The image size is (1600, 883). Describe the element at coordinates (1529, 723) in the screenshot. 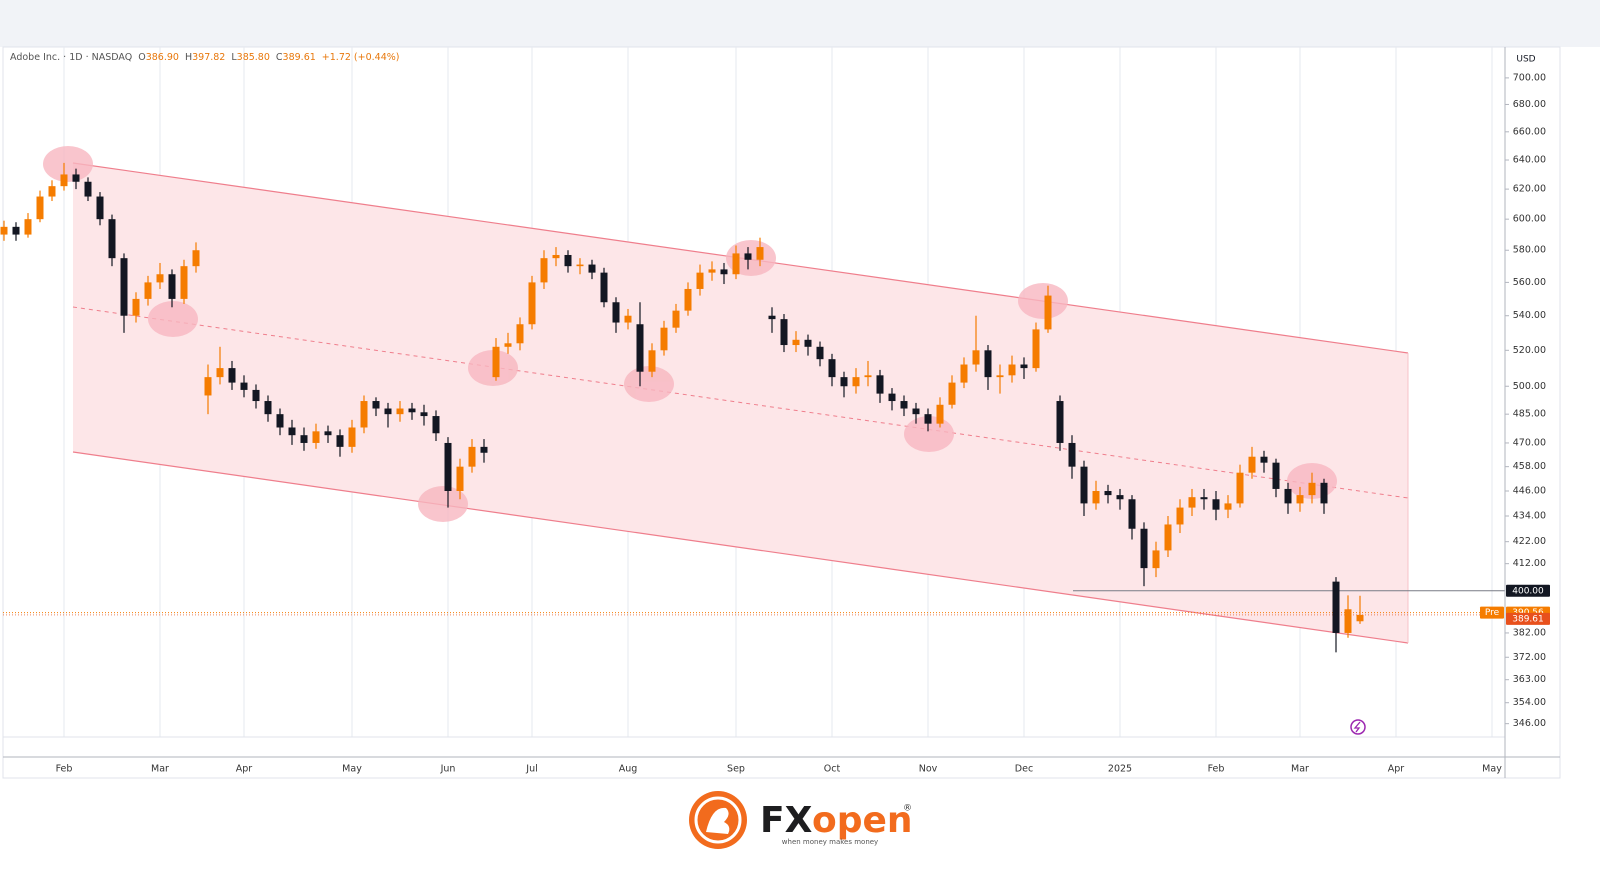

I see `y-tick-label: 346.00` at that location.